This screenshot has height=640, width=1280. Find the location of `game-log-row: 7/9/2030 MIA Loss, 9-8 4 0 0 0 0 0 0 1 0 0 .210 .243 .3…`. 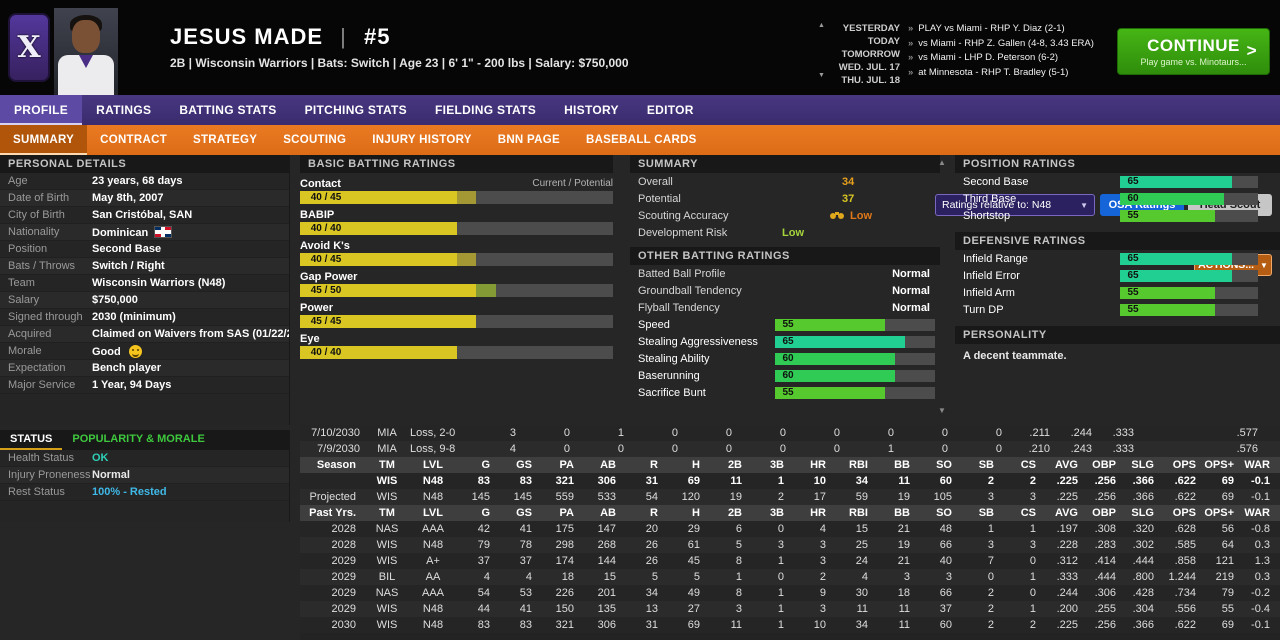

game-log-row: 7/9/2030 MIA Loss, 9-8 4 0 0 0 0 0 0 1 0 0 .210 .243 .3… is located at coordinates (790, 449).